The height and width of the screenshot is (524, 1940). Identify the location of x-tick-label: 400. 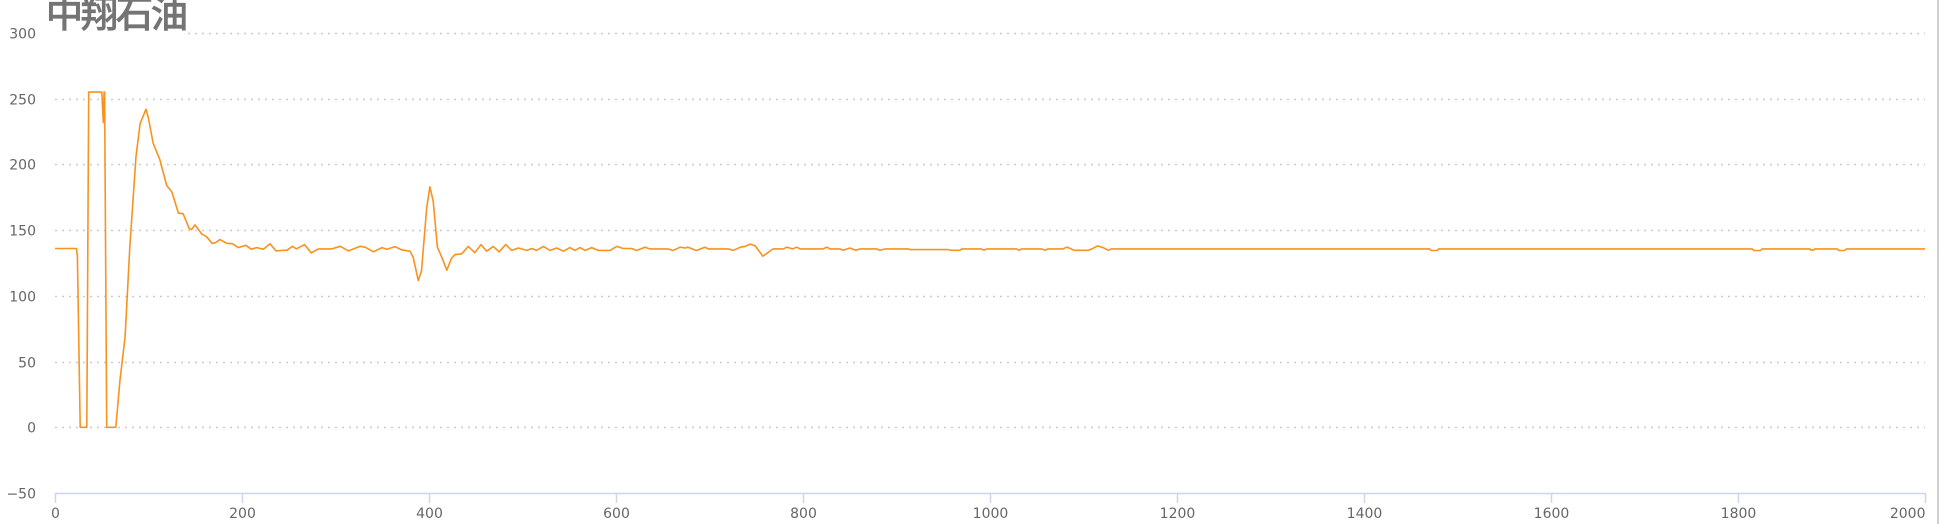
(429, 514).